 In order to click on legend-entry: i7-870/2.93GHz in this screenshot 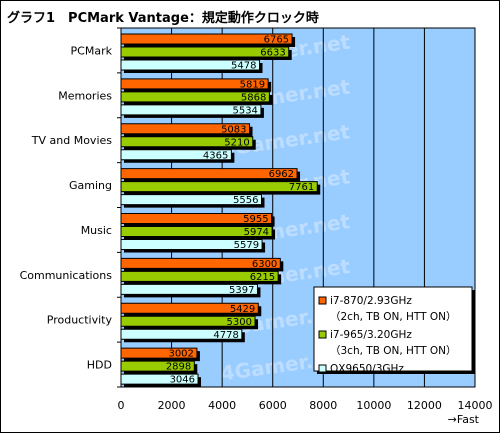, I will do `click(371, 301)`.